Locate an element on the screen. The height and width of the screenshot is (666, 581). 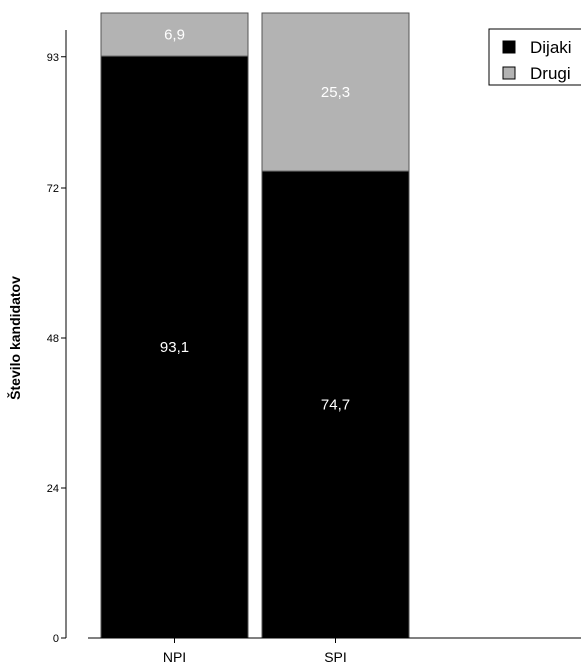
data-label-npi-drugi: 6,9 is located at coordinates (174, 35).